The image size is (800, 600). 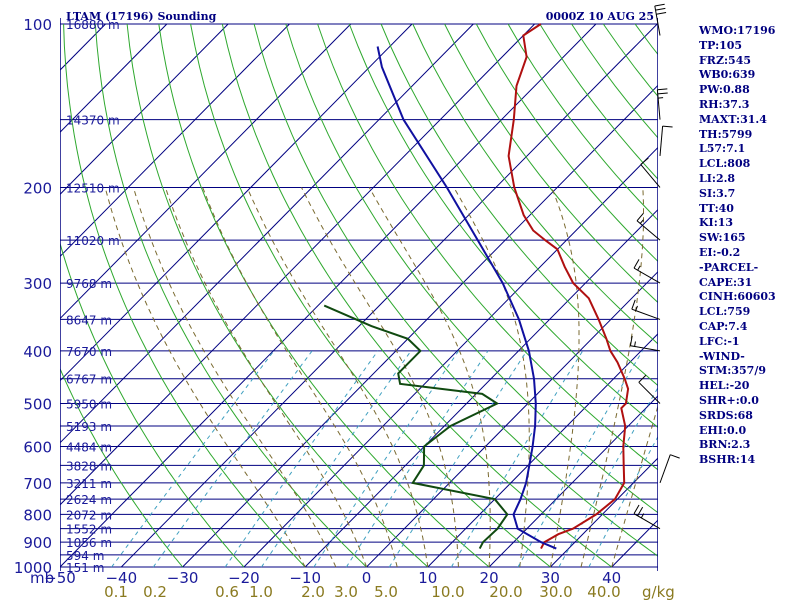 What do you see at coordinates (726, 415) in the screenshot?
I see `index-entry: SRDS:68` at bounding box center [726, 415].